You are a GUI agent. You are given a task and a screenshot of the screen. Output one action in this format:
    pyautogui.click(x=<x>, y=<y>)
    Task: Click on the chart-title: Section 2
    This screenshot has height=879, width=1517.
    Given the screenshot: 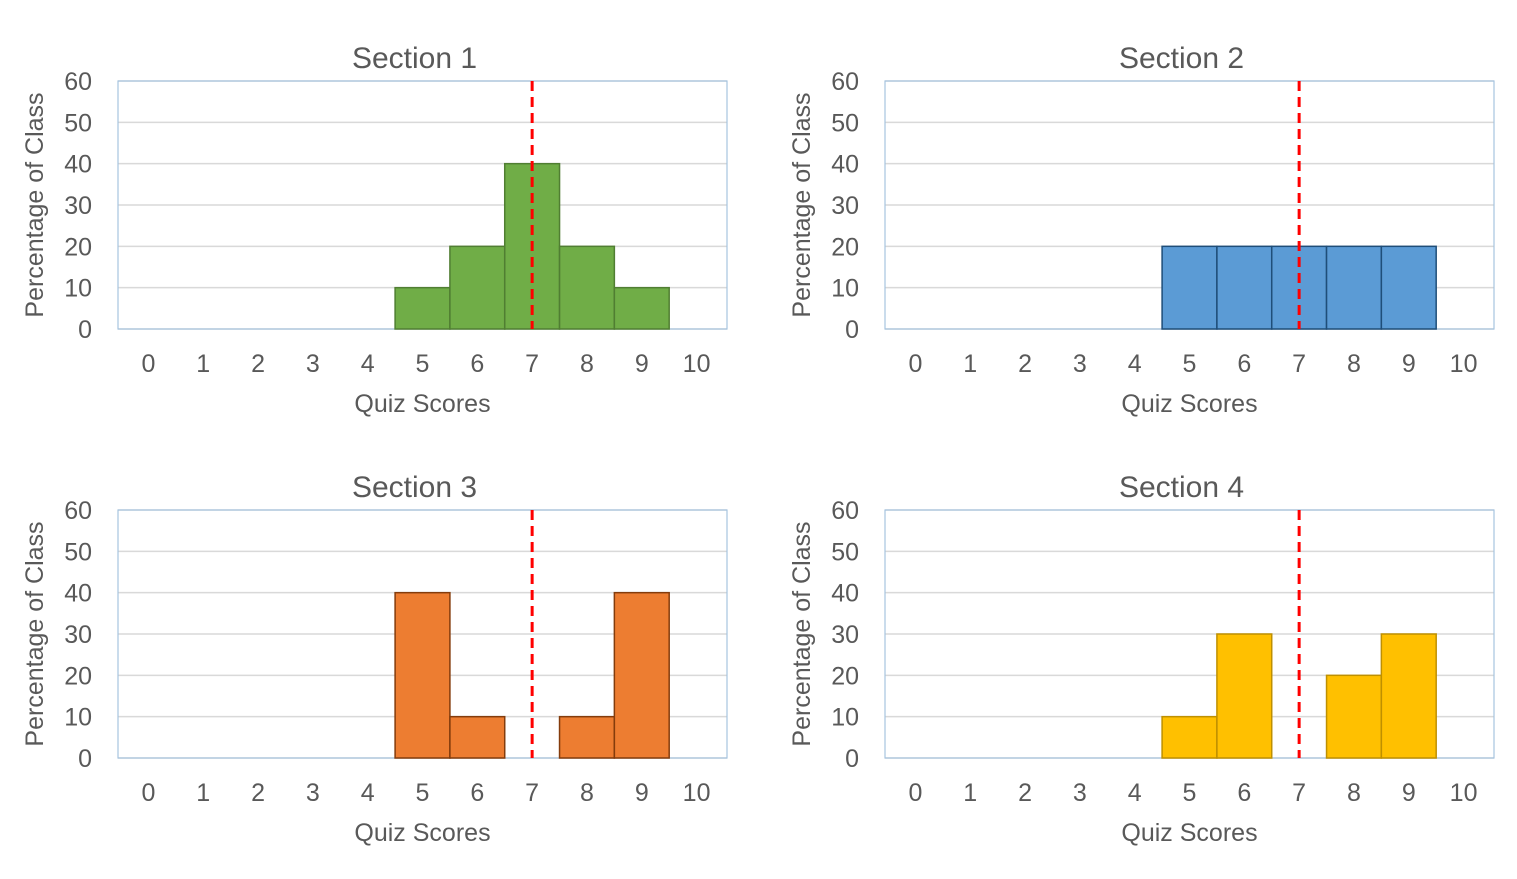 What is the action you would take?
    pyautogui.click(x=1181, y=58)
    